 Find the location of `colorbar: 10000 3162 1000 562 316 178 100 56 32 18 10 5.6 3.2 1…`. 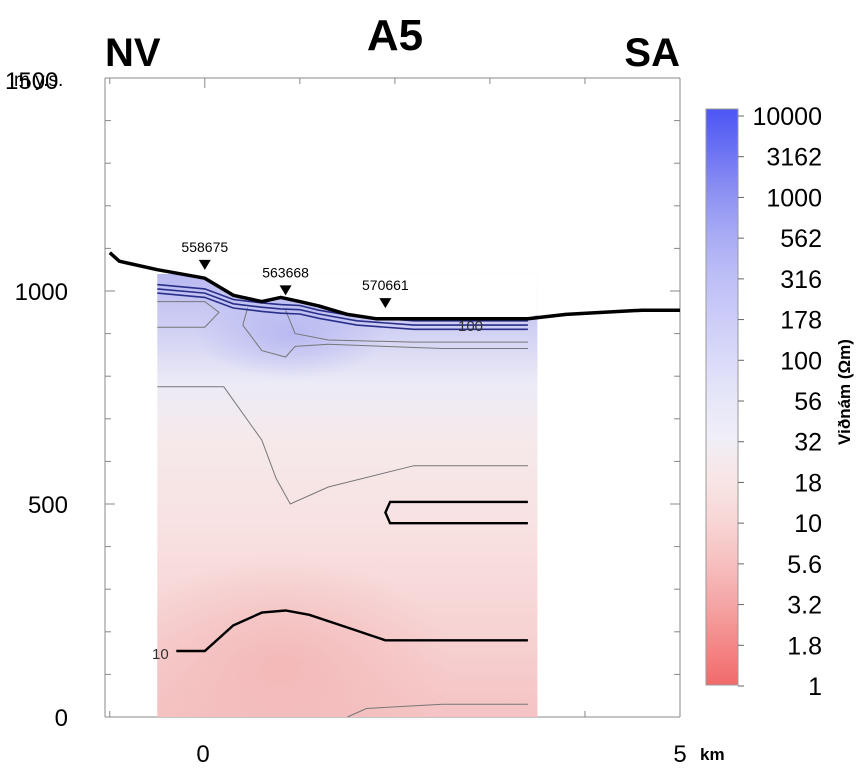

colorbar: 10000 3162 1000 562 316 178 100 56 32 18 10 5.6 3.2 1… is located at coordinates (779, 402).